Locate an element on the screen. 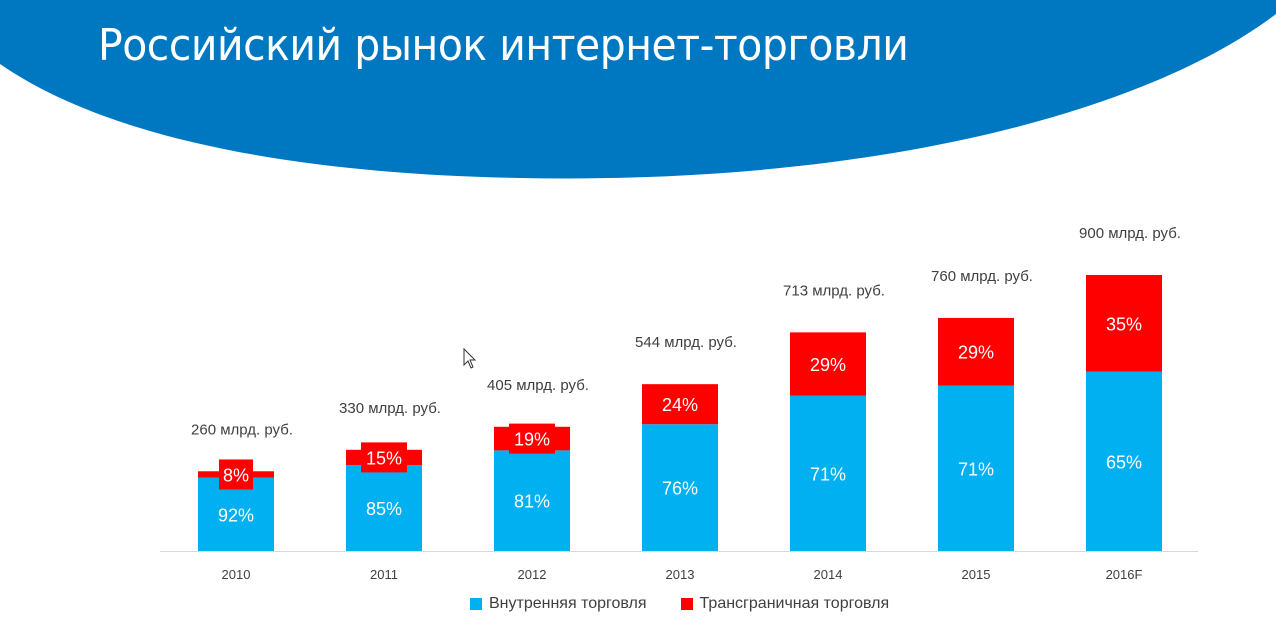 The height and width of the screenshot is (639, 1276). data-label-domestic-2013: 76% is located at coordinates (680, 489).